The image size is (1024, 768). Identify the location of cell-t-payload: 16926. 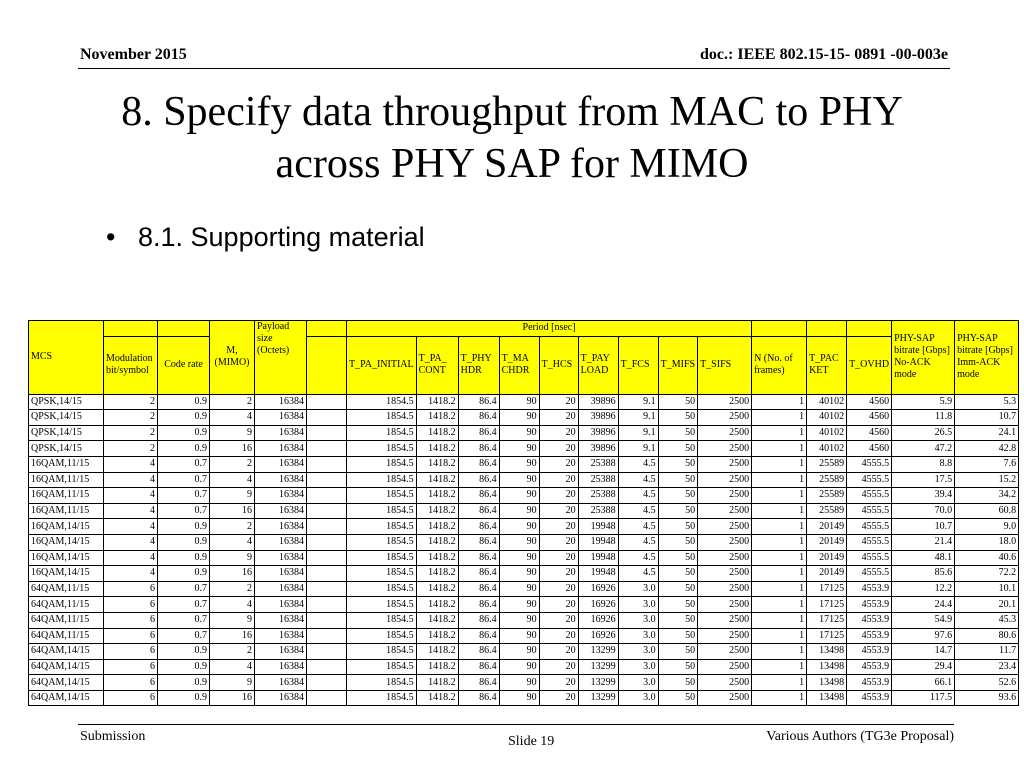
(598, 604).